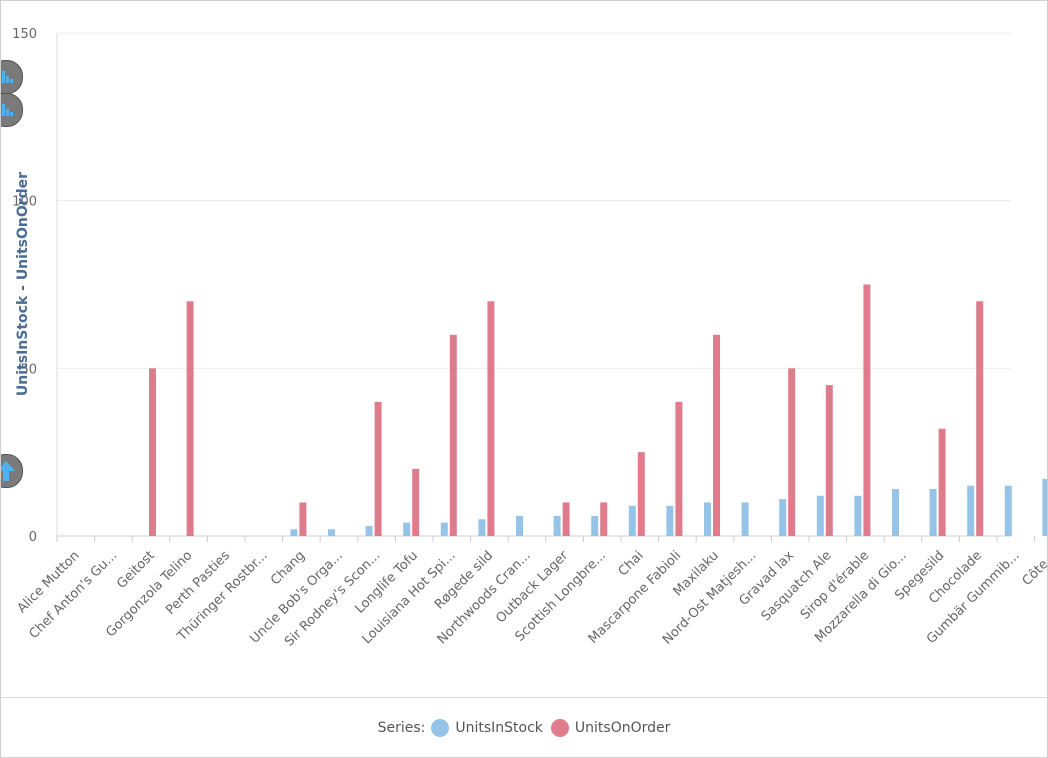 The image size is (1048, 758). Describe the element at coordinates (24, 202) in the screenshot. I see `y-tick-label: 100` at that location.